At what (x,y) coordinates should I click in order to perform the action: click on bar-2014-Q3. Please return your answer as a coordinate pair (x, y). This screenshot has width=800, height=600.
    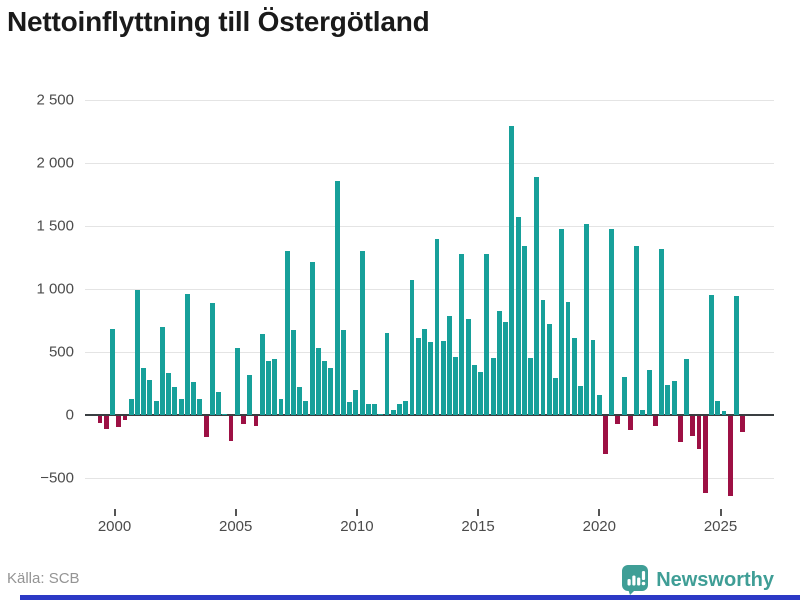
    Looking at the image, I should click on (462, 334).